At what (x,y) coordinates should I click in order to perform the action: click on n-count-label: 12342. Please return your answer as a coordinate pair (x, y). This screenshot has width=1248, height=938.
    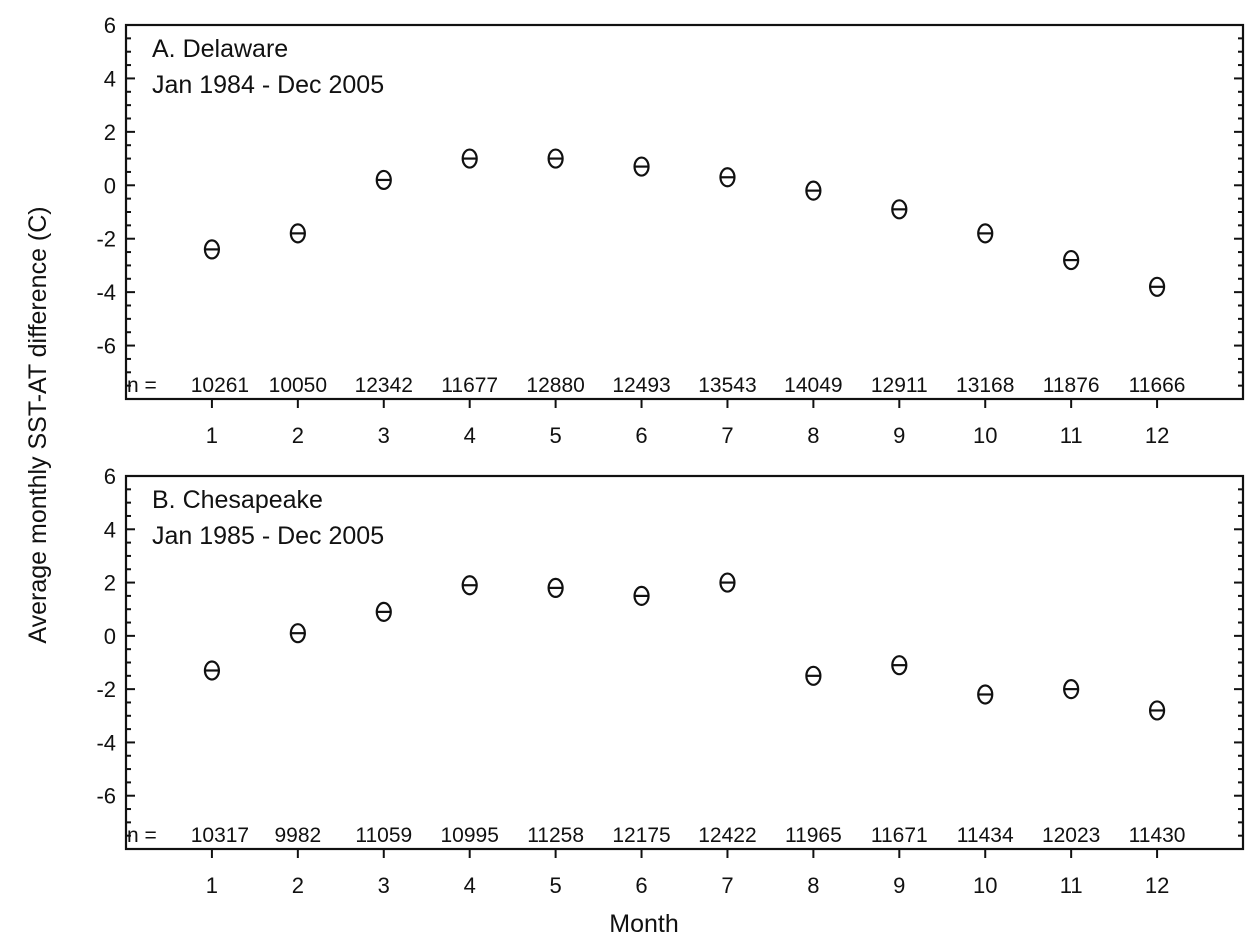
    Looking at the image, I should click on (384, 385).